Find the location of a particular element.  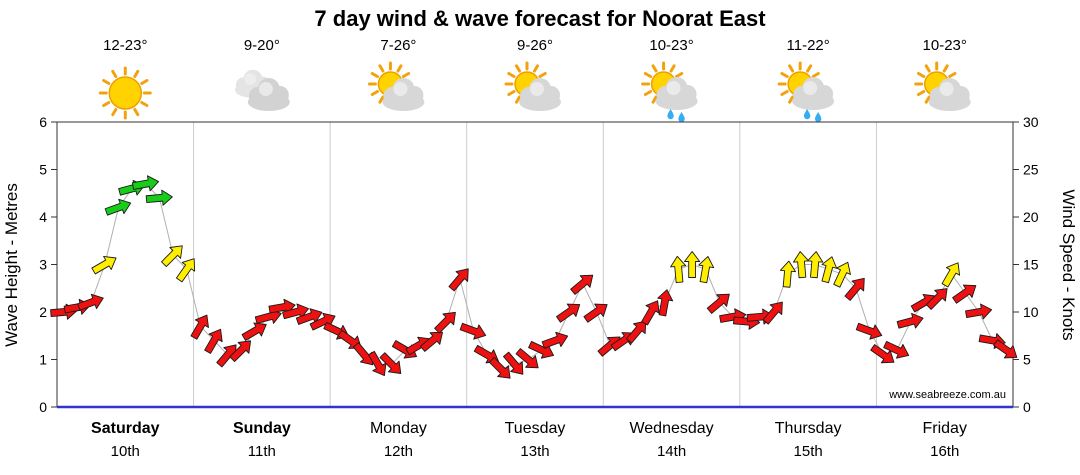

wave-axis-tick-label: 5 is located at coordinates (43, 170).